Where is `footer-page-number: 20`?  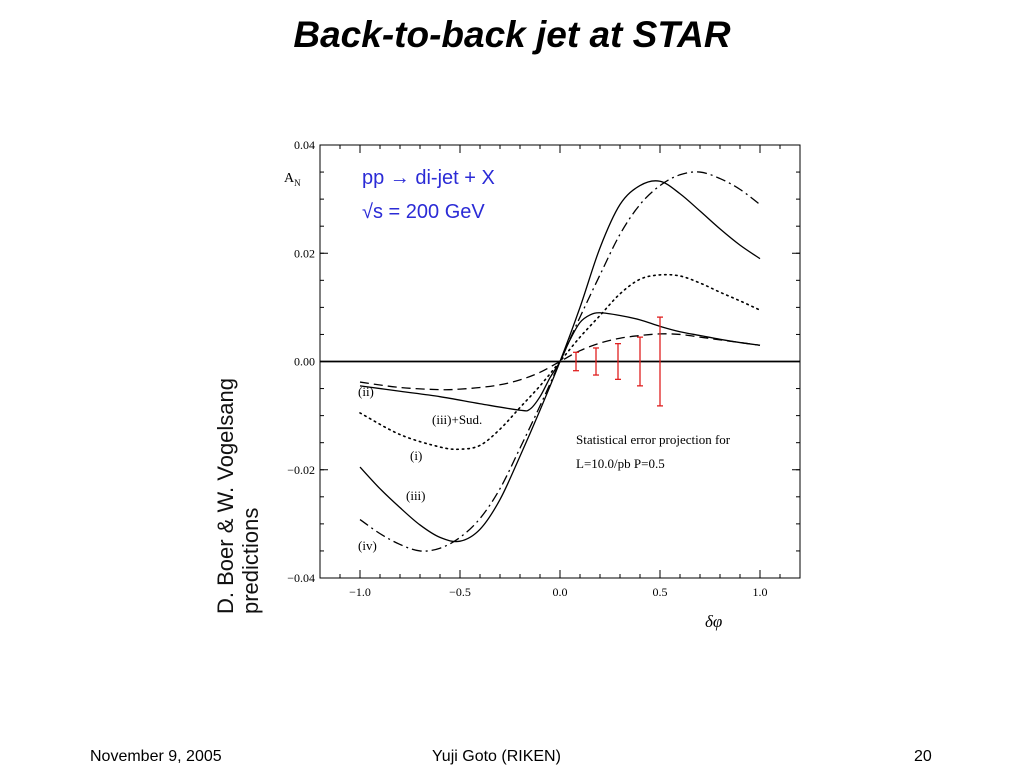 footer-page-number: 20 is located at coordinates (923, 756).